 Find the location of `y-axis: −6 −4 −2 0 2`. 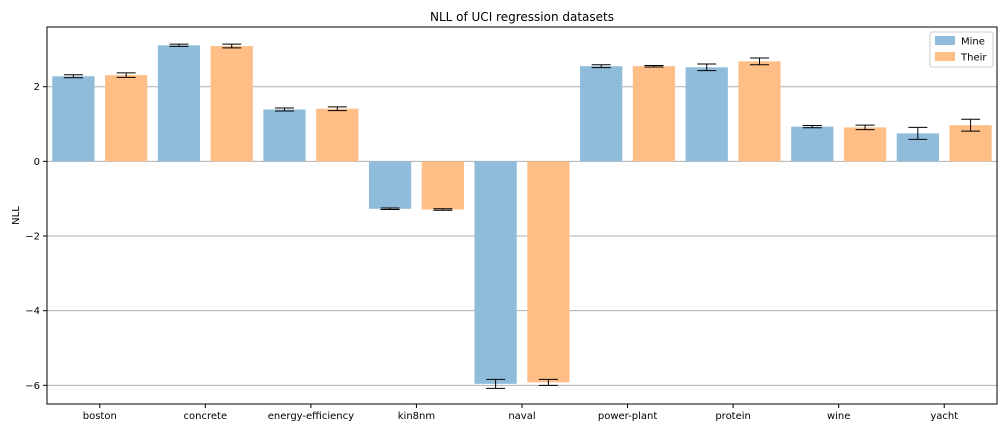

y-axis: −6 −4 −2 0 2 is located at coordinates (36, 237).